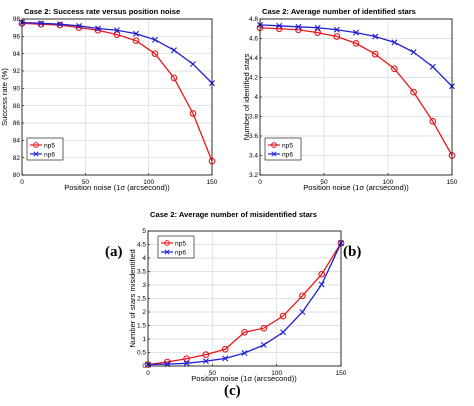 Image resolution: width=474 pixels, height=406 pixels. I want to click on y-tick-label: 92, so click(17, 71).